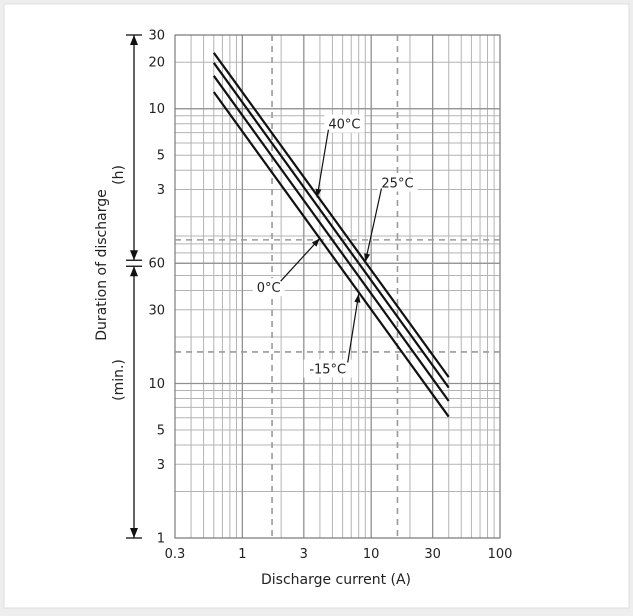 This screenshot has height=616, width=633. Describe the element at coordinates (335, 246) in the screenshot. I see `annotation-layer: 40°C 25°C 0°C -15°C` at that location.